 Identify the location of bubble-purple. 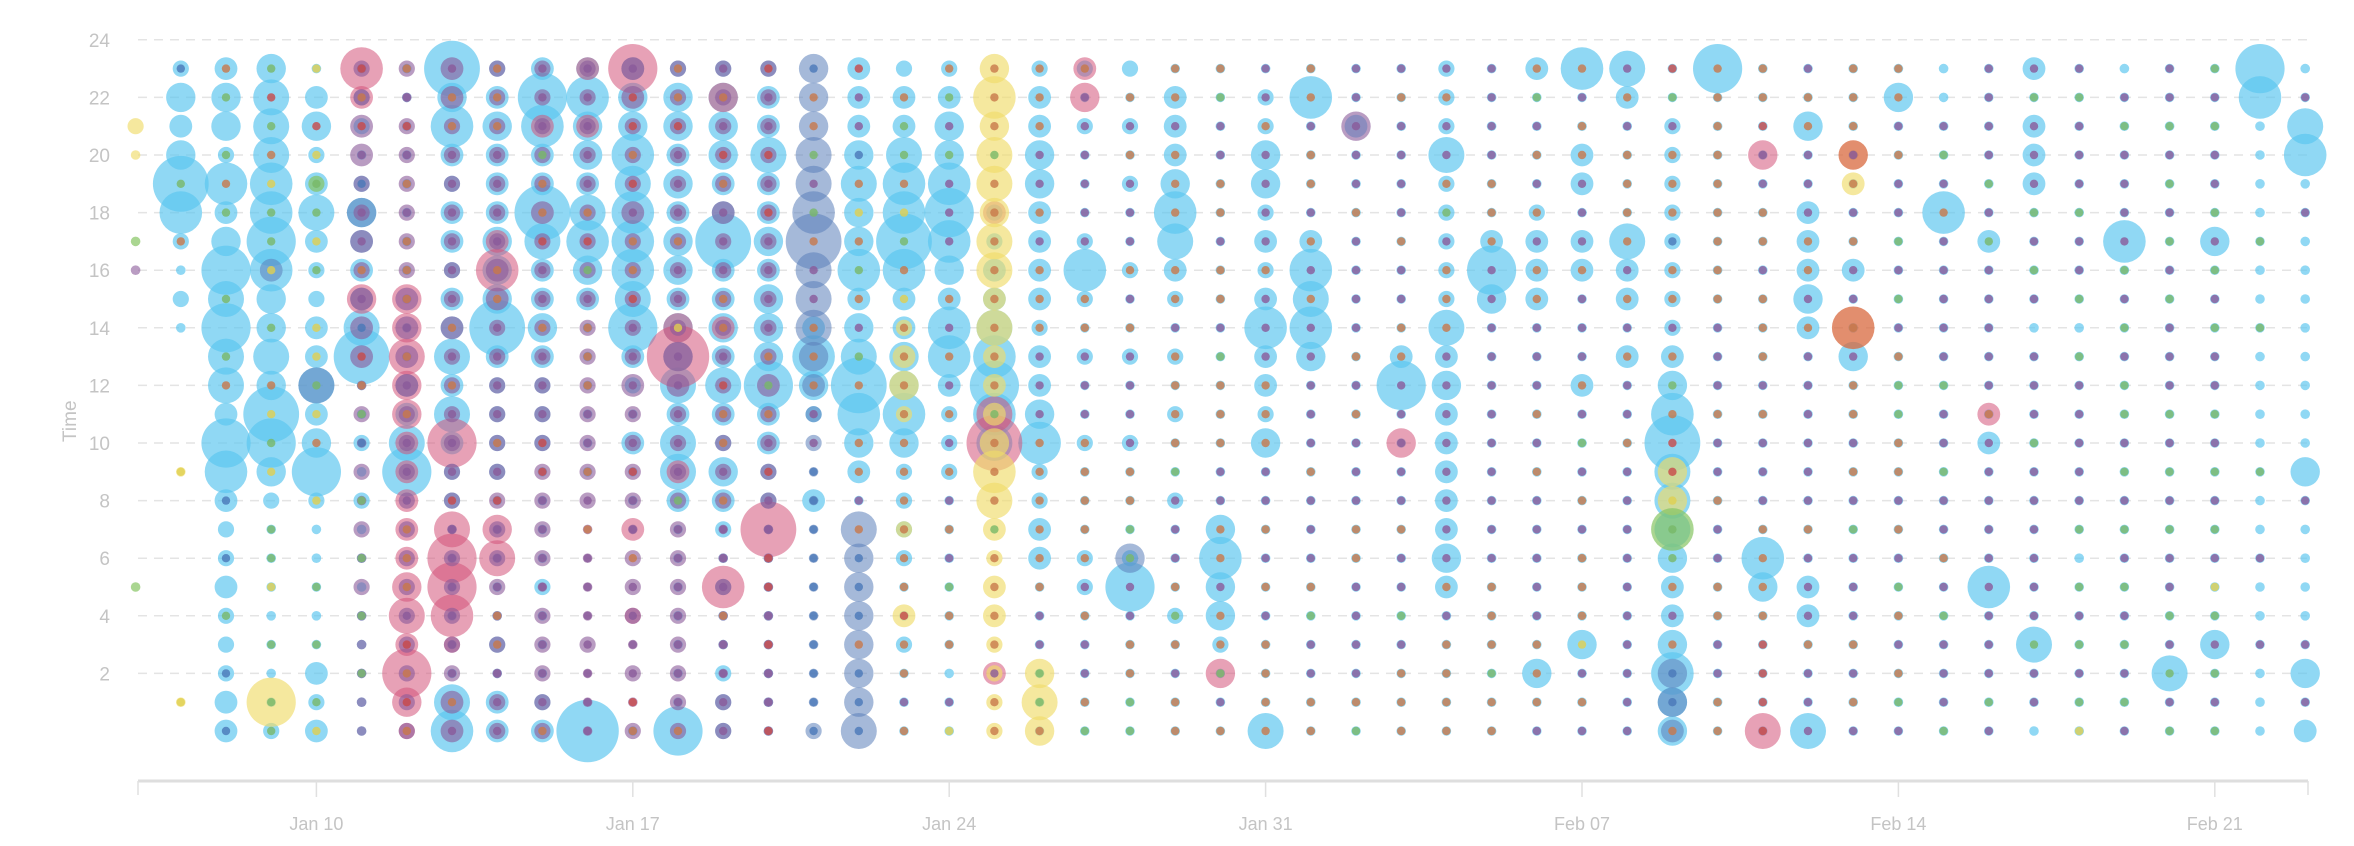
(361, 731).